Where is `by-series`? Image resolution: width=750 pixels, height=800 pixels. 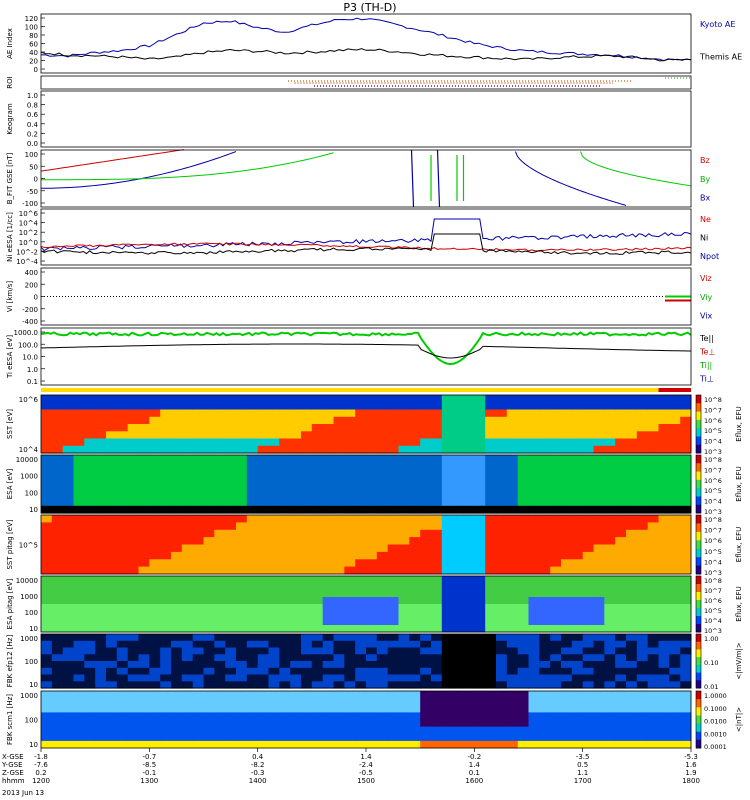 by-series is located at coordinates (636, 169).